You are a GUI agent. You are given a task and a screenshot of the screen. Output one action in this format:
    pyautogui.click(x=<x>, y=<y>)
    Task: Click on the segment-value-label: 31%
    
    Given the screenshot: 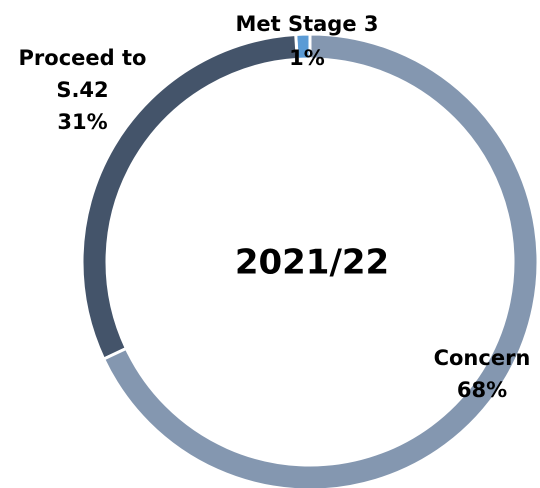 What is the action you would take?
    pyautogui.click(x=82, y=122)
    